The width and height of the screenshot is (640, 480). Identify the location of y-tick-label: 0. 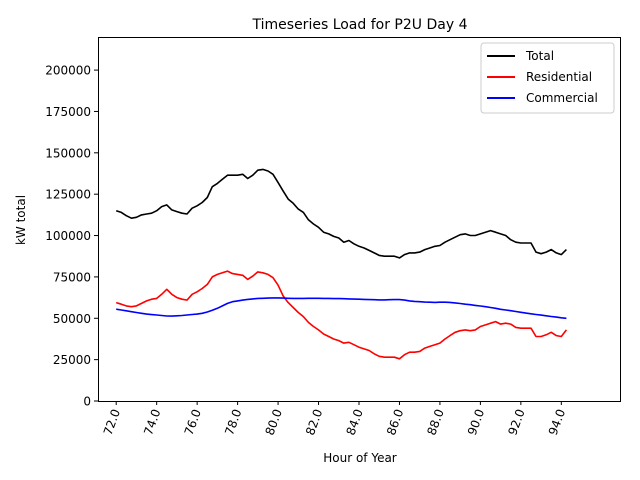
(87, 402).